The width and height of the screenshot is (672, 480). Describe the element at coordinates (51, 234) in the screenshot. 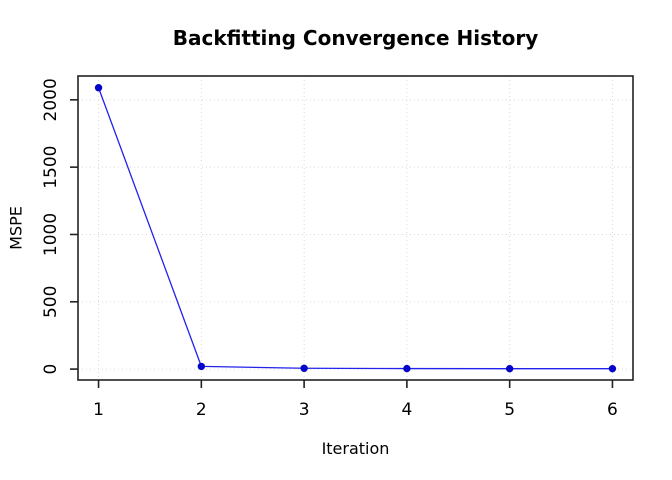

I see `y-tick-label: 1000` at that location.